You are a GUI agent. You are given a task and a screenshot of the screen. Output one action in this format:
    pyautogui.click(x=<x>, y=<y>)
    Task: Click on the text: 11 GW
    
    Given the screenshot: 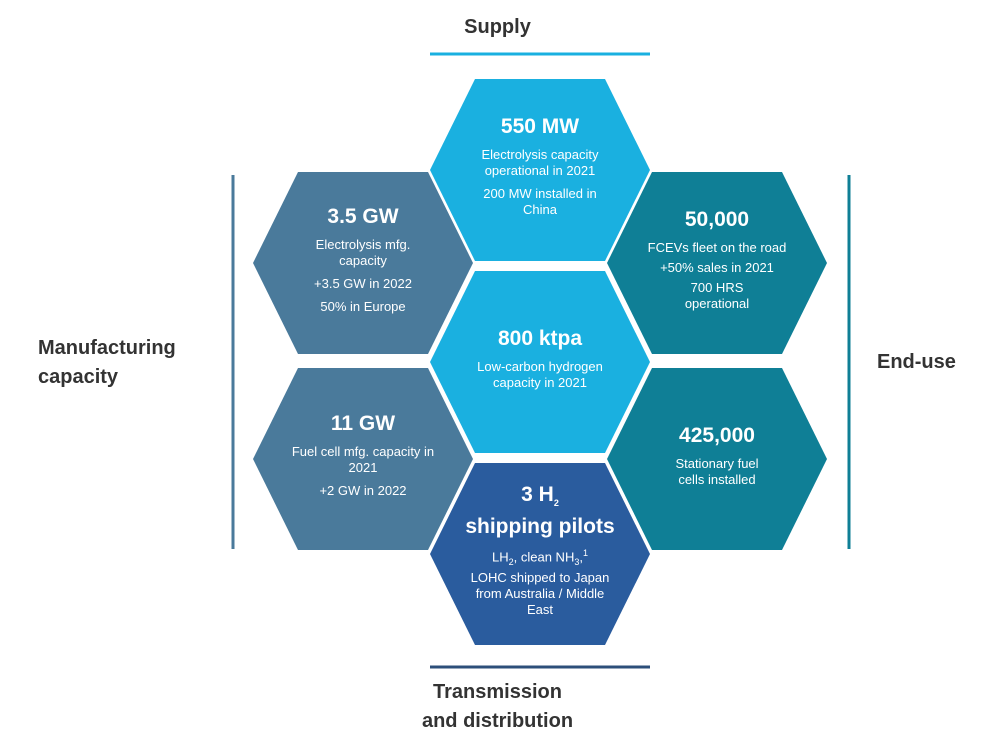 What is the action you would take?
    pyautogui.click(x=363, y=423)
    